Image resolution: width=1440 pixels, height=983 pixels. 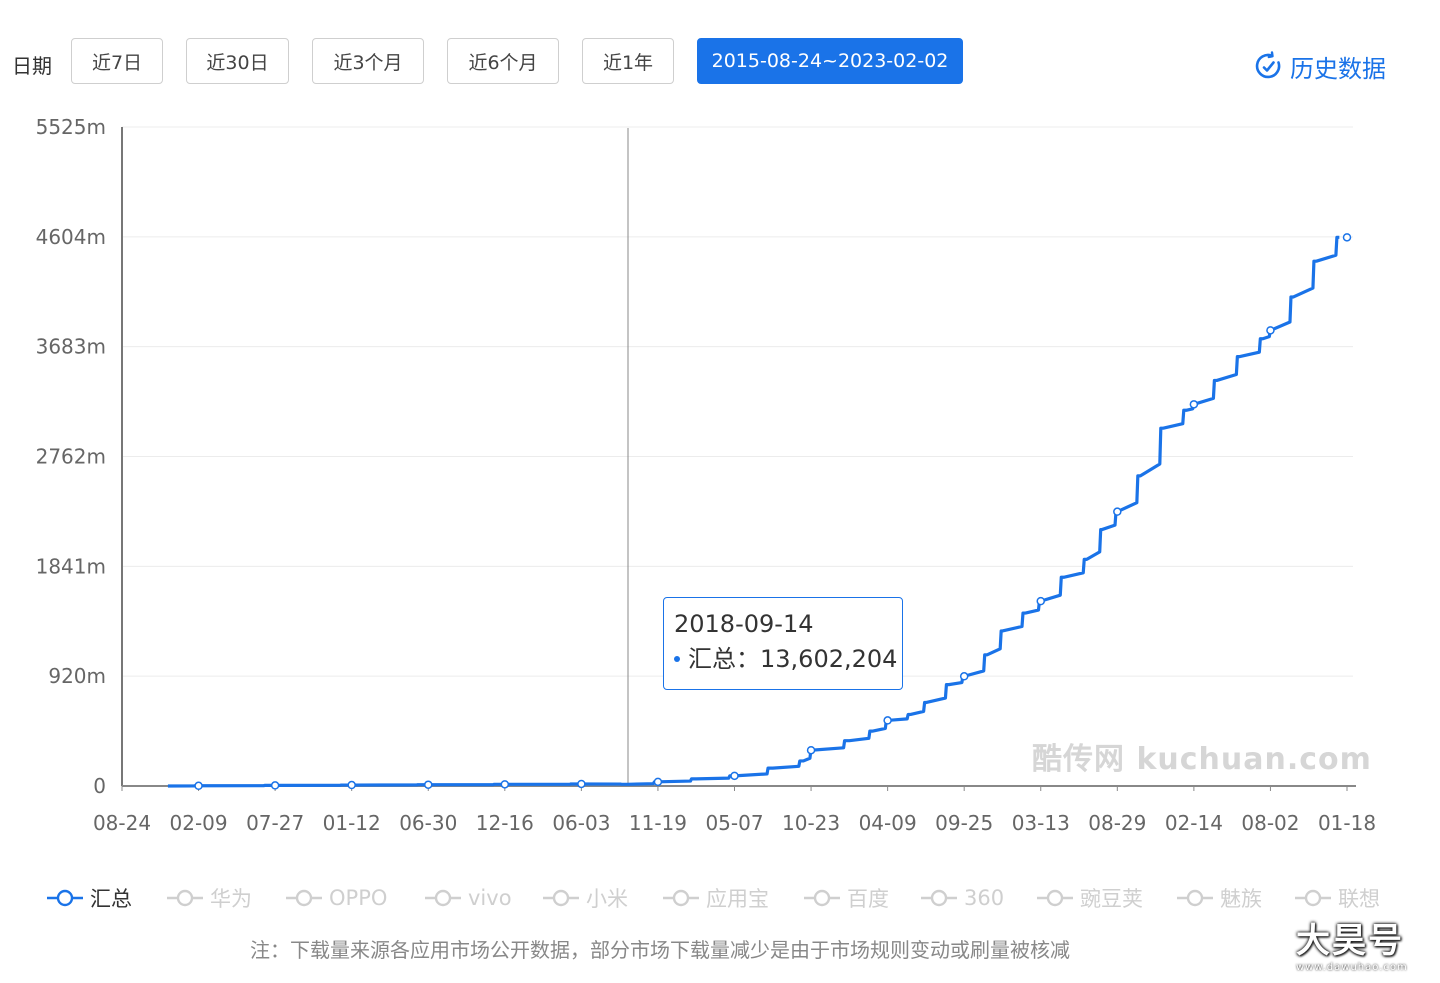 I want to click on tooltip-date: 2018-09-14, so click(x=744, y=624).